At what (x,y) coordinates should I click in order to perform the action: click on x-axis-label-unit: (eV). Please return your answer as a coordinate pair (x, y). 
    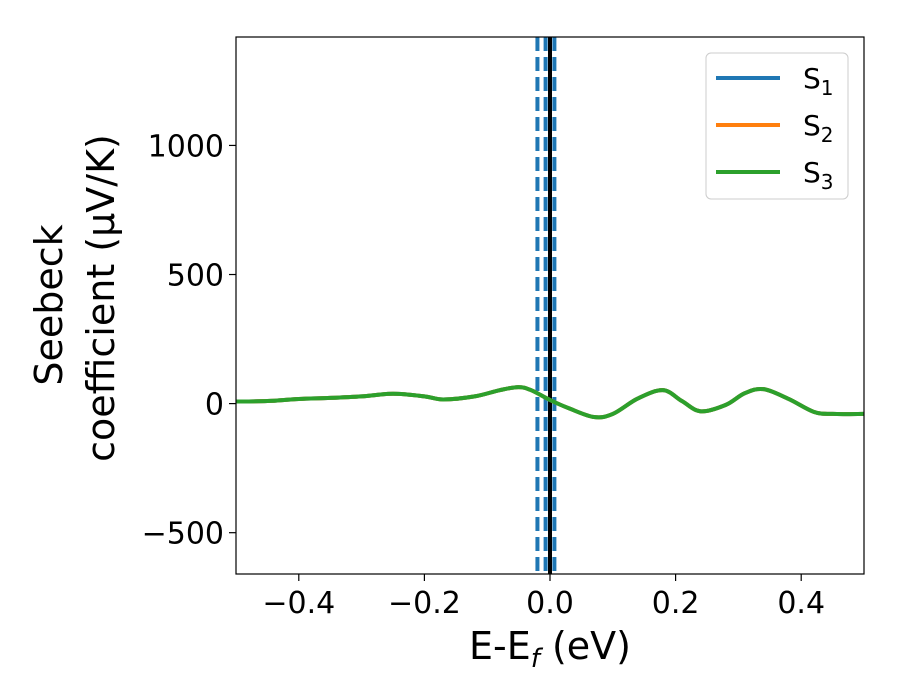
    Looking at the image, I should click on (585, 646).